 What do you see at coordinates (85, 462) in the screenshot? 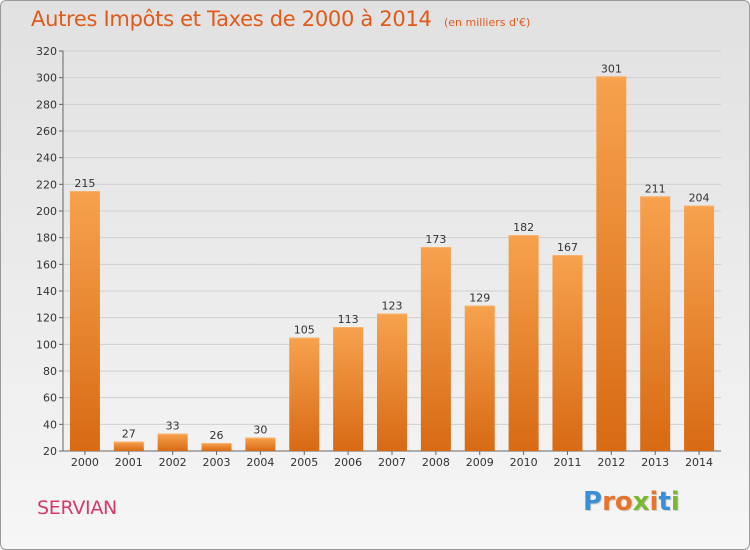
I see `x-tick-label: 2000` at bounding box center [85, 462].